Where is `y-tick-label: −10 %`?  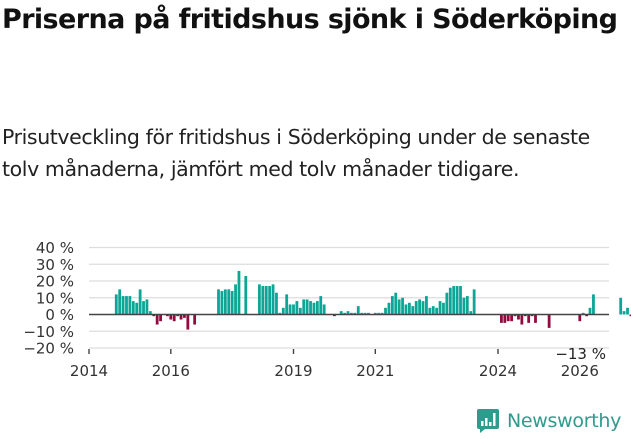
y-tick-label: −10 % is located at coordinates (48, 332).